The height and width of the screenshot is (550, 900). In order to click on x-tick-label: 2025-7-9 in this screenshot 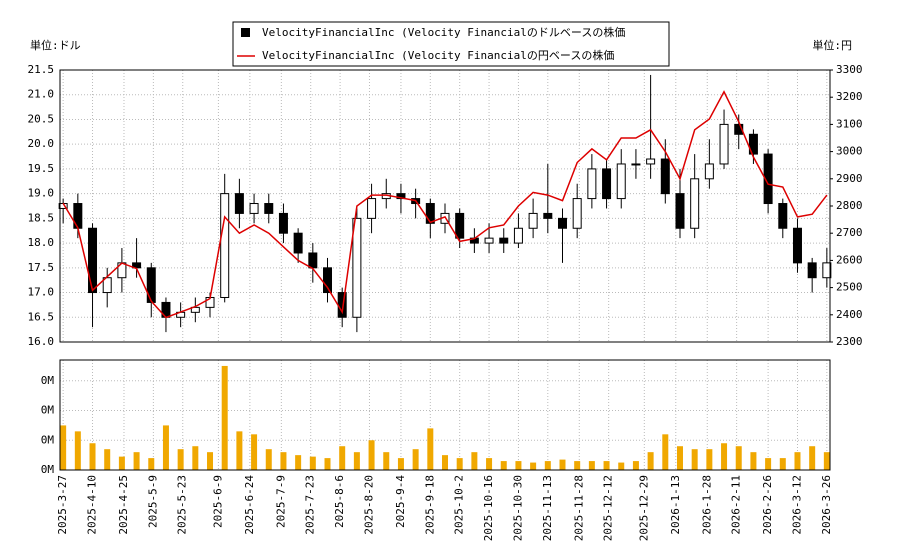, I will do `click(280, 501)`.